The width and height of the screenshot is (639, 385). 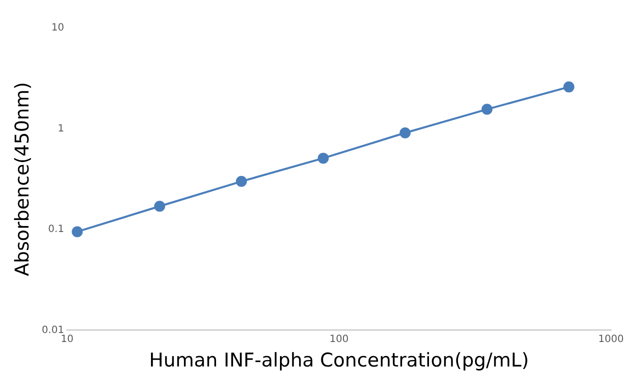 What do you see at coordinates (339, 339) in the screenshot?
I see `x-tick-label: 100` at bounding box center [339, 339].